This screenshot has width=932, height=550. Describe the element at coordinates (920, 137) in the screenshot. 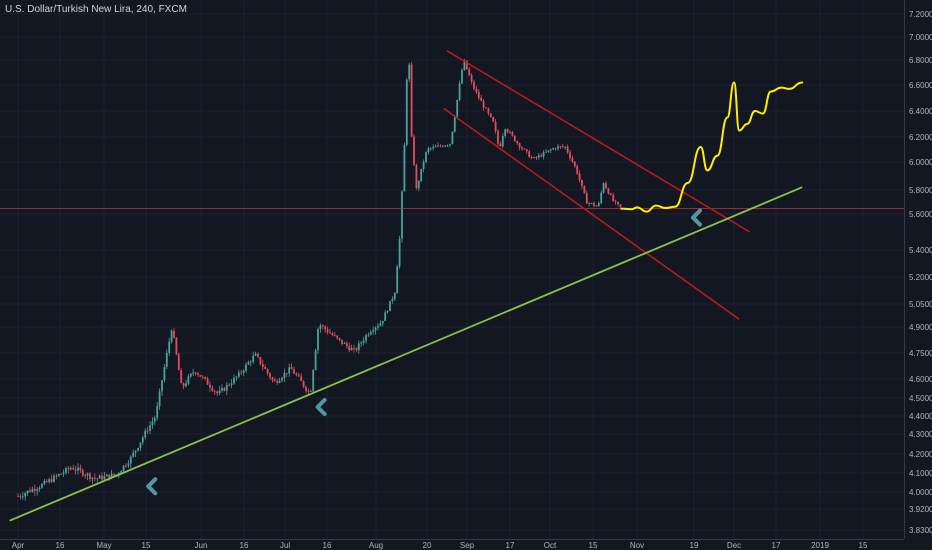

I see `y-tick-label: 6.20000` at that location.